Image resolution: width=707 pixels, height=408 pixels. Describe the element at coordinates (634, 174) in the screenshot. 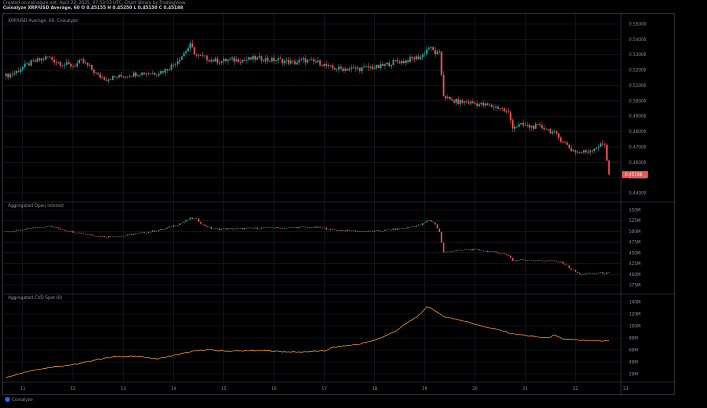

I see `last-price-label: 0.45188` at that location.